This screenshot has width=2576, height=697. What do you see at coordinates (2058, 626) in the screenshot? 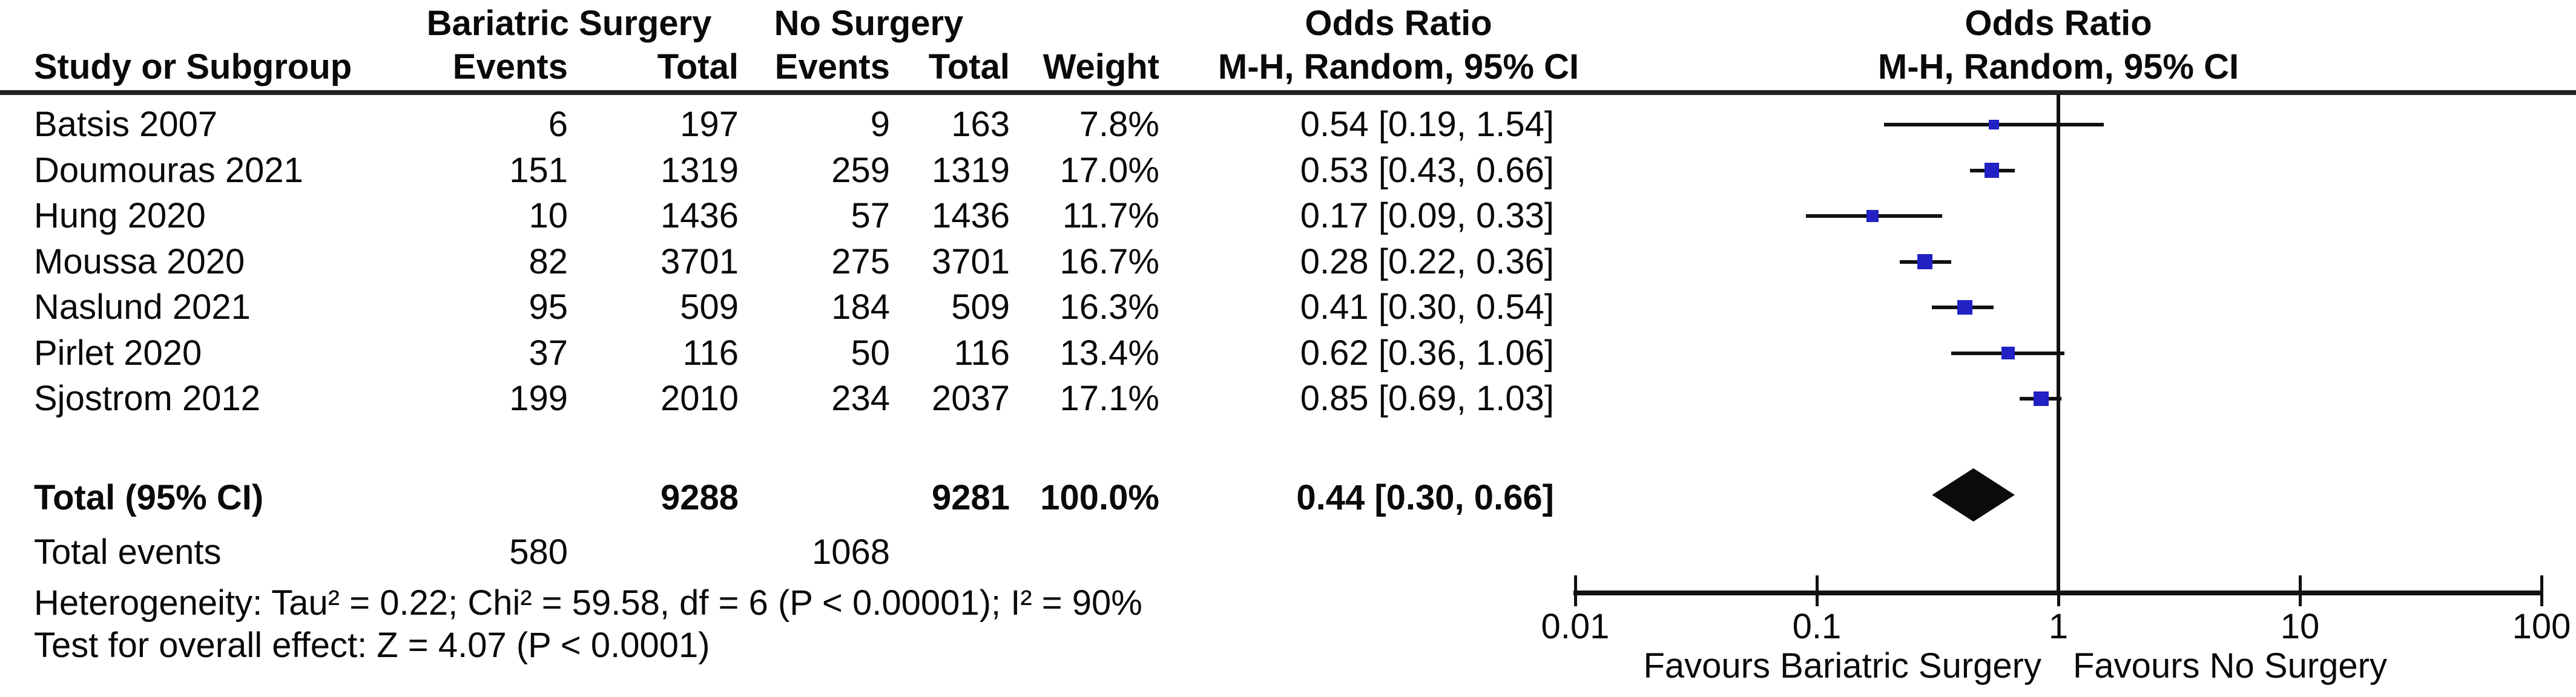
I see `x-axis-tick-label: 1` at bounding box center [2058, 626].